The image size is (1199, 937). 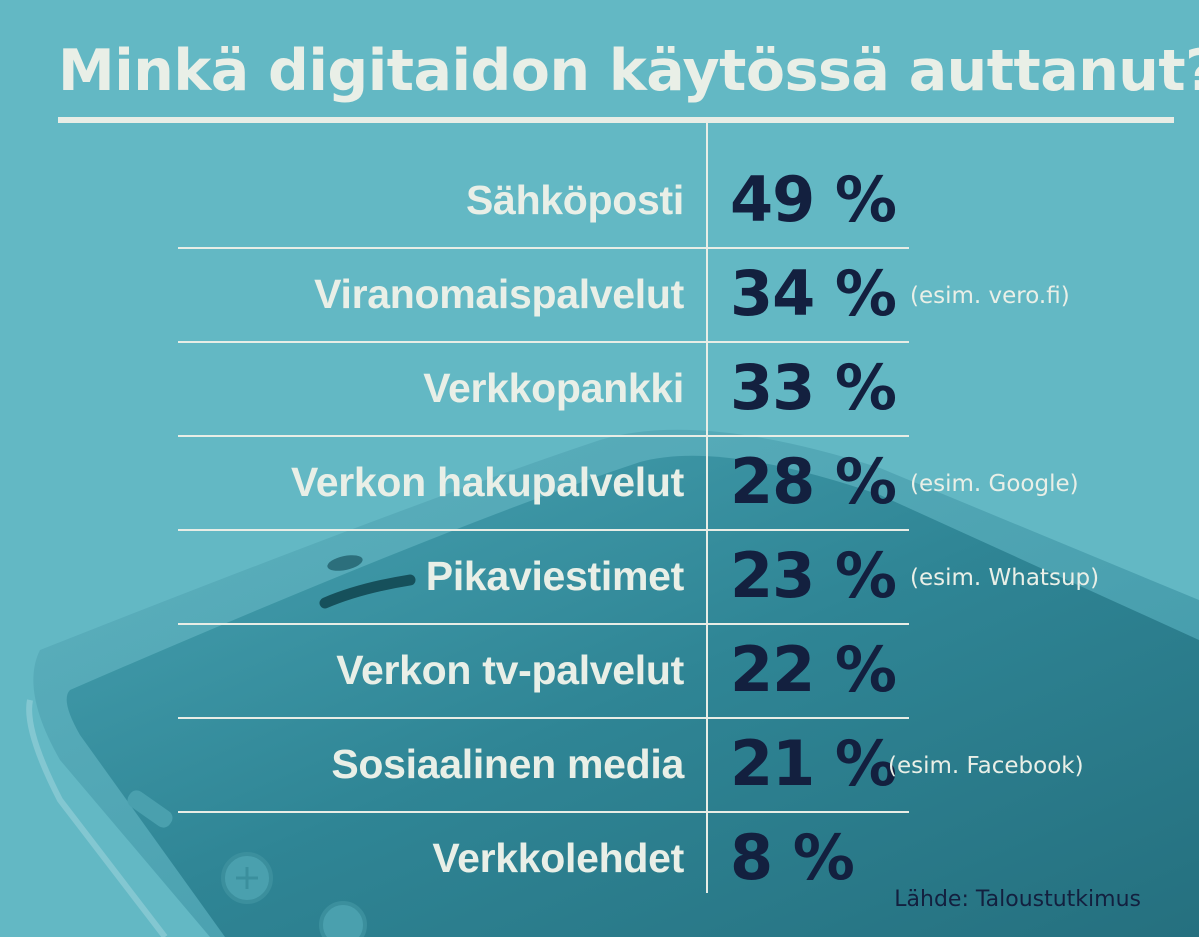 What do you see at coordinates (792, 857) in the screenshot?
I see `value-label: 8 %` at bounding box center [792, 857].